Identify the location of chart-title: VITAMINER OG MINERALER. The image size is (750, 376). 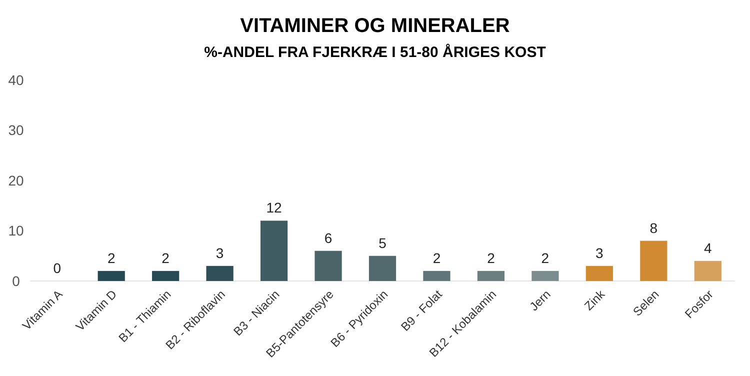
(375, 26).